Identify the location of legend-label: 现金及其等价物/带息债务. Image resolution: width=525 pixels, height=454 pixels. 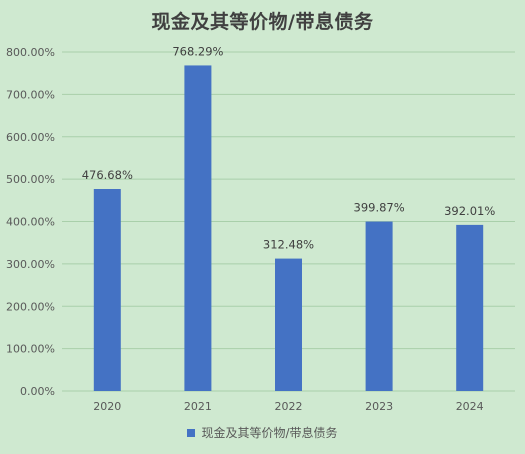
(269, 433).